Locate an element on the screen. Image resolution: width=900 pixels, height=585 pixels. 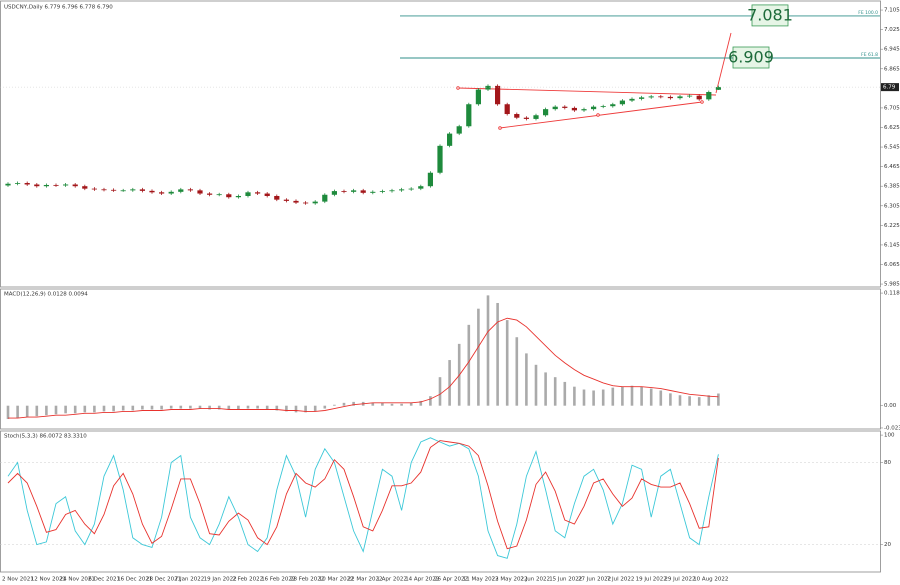
anchor-point is located at coordinates (598, 115).